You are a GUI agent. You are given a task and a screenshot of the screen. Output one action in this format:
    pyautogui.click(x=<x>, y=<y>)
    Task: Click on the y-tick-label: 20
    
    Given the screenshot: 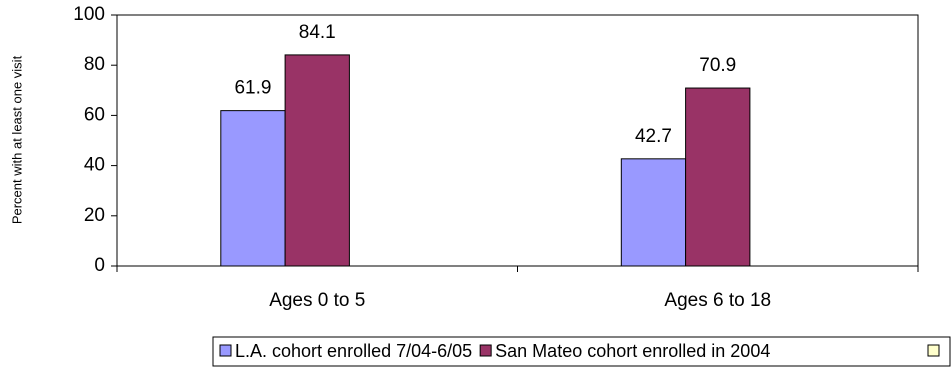 What is the action you would take?
    pyautogui.click(x=94, y=215)
    